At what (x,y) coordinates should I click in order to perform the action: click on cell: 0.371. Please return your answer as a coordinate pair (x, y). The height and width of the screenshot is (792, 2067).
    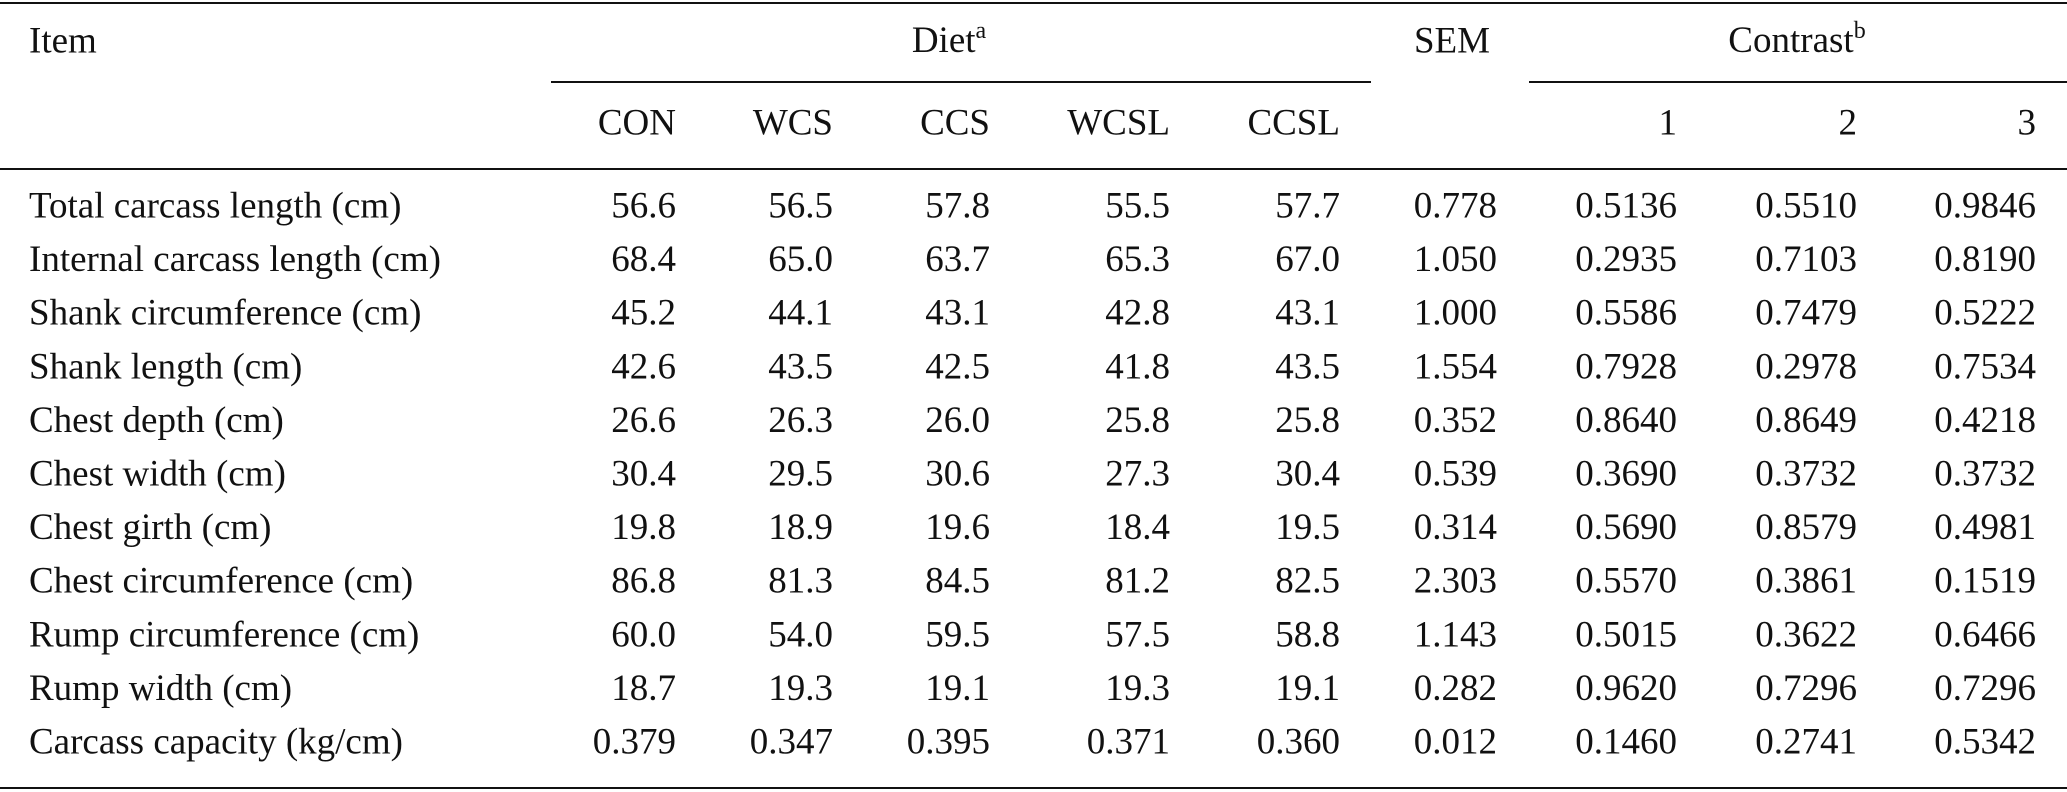
    Looking at the image, I should click on (1128, 741).